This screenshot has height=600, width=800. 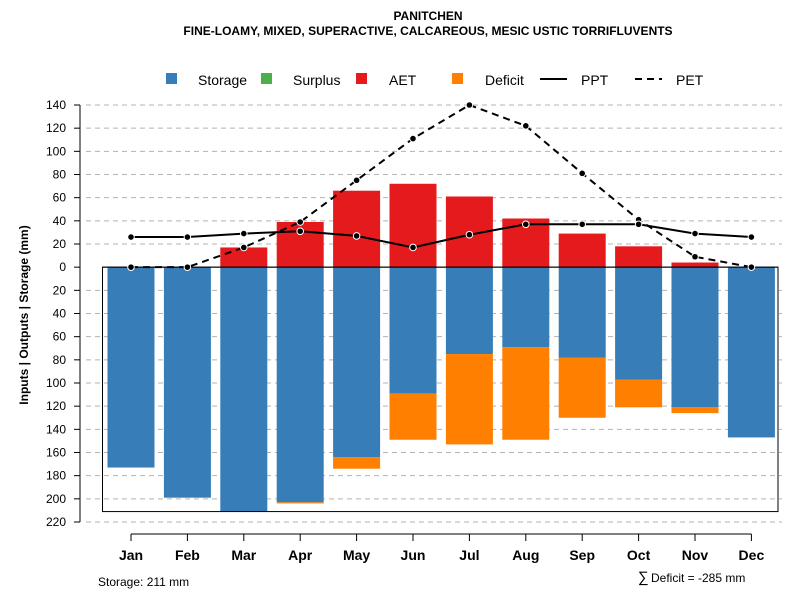 What do you see at coordinates (698, 578) in the screenshot?
I see `footer-deficit: Deficit = -285 mm` at bounding box center [698, 578].